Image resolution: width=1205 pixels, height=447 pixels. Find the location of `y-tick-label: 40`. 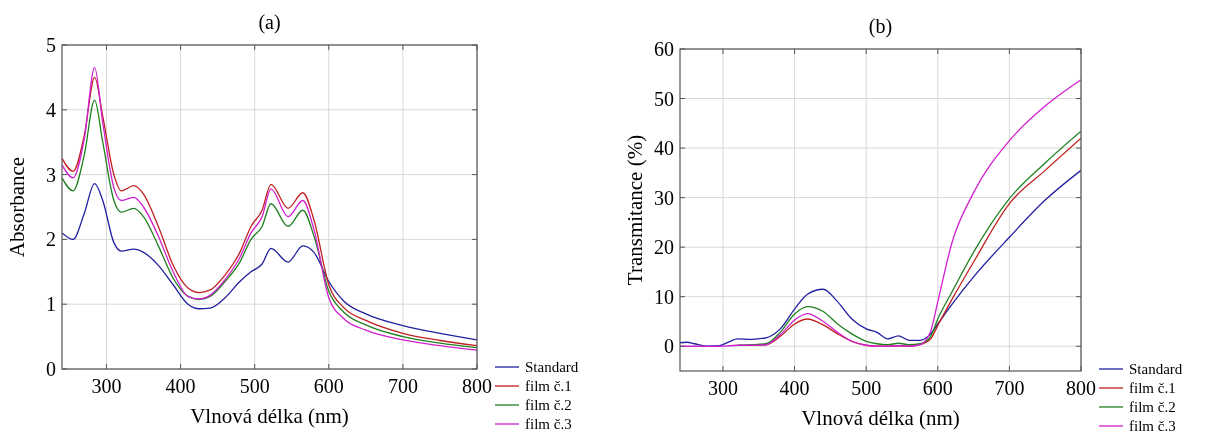

y-tick-label: 40 is located at coordinates (664, 148).